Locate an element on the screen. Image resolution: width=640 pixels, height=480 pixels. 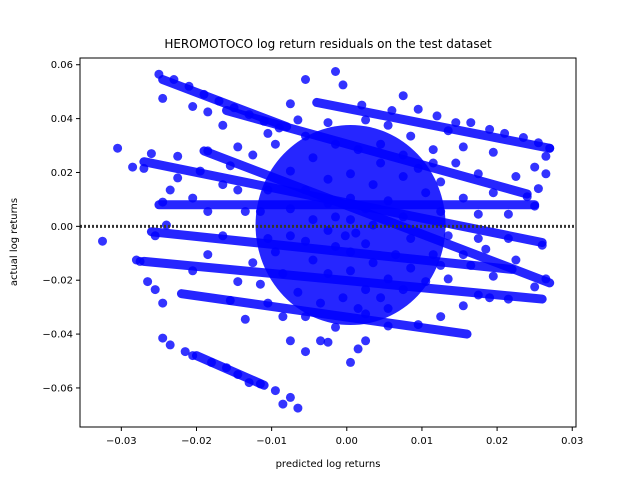
x-tick-label: −0.01 is located at coordinates (271, 441).